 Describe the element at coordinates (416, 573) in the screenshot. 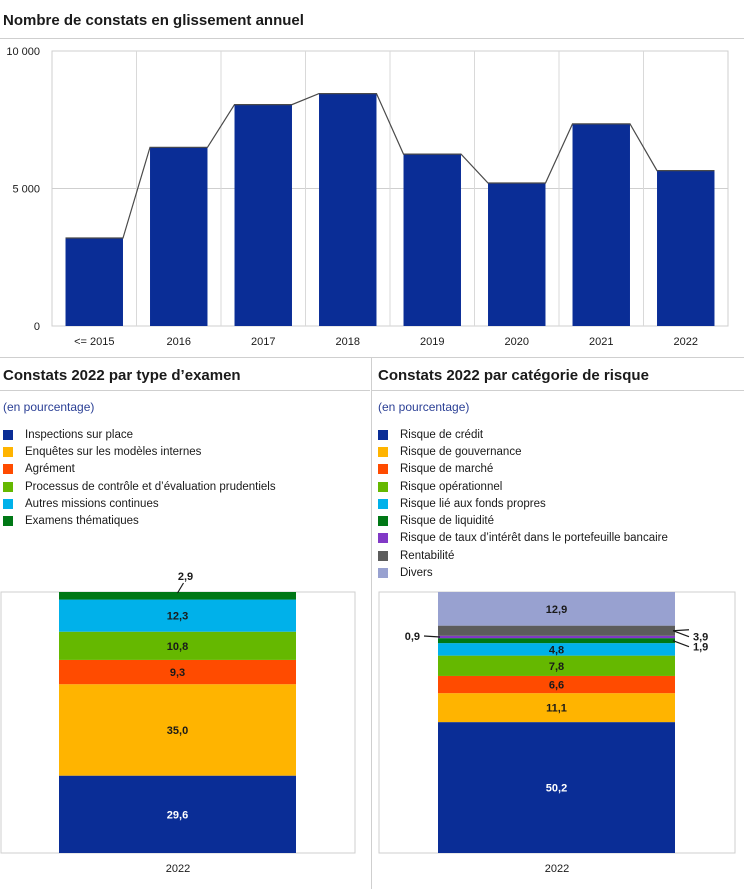

I see `legend-label: Divers` at that location.